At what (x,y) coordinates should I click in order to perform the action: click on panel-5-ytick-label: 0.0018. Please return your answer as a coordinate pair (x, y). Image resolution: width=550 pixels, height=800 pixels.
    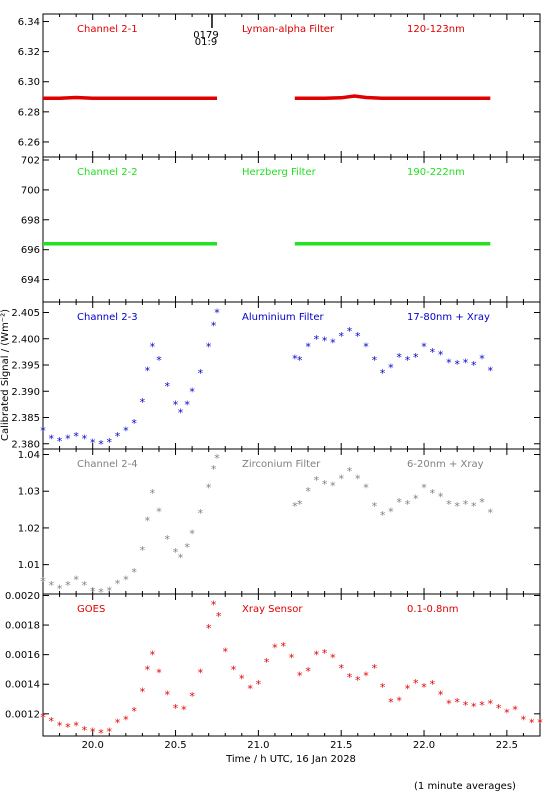
    Looking at the image, I should click on (22, 626).